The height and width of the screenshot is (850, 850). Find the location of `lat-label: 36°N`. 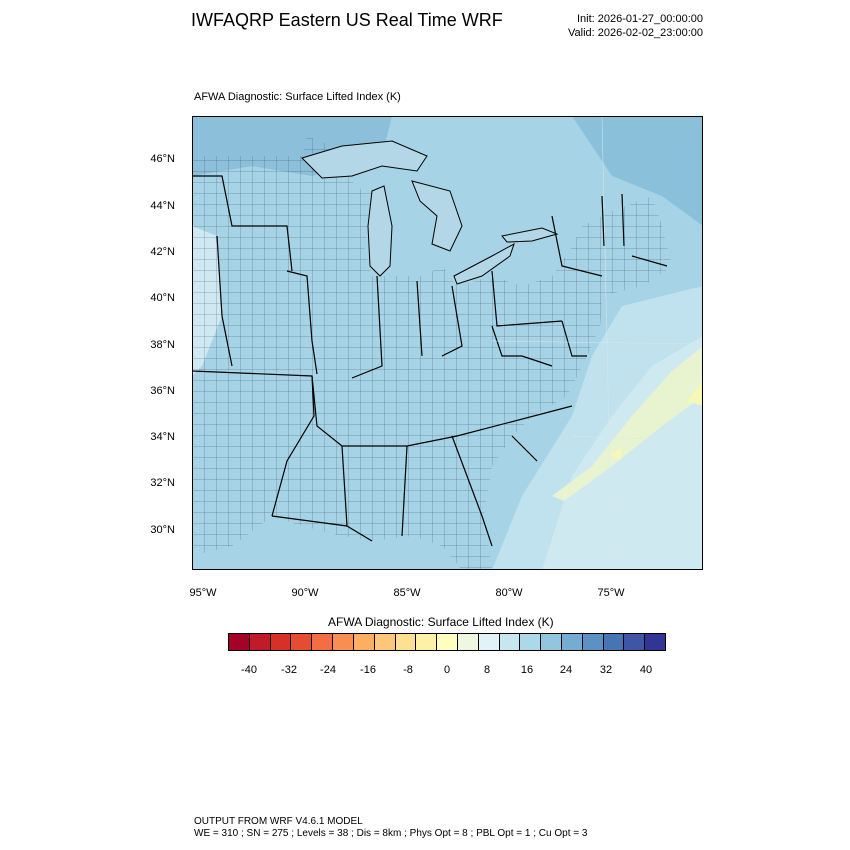

lat-label: 36°N is located at coordinates (162, 391).